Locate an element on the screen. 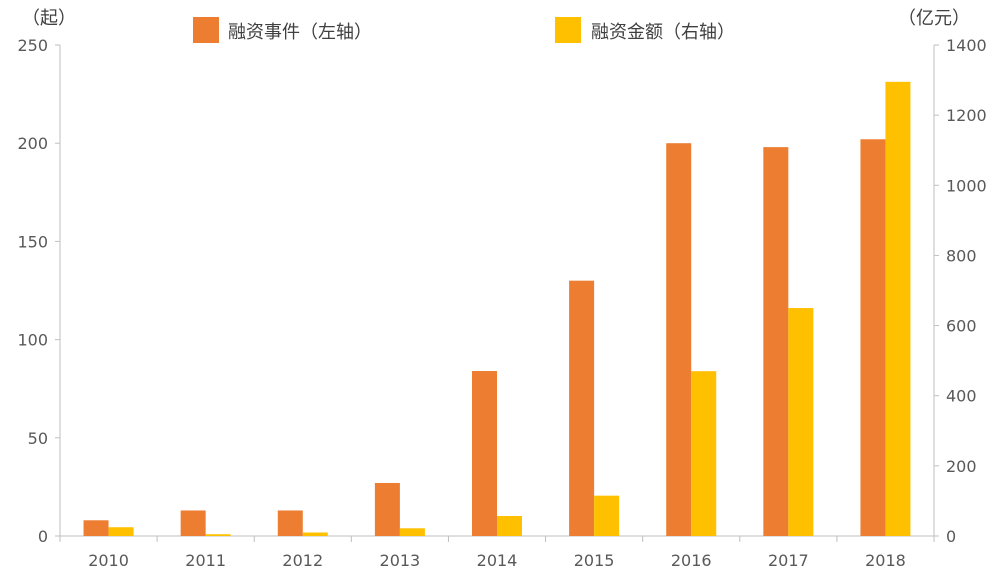  left-axis-tick-label: 0 is located at coordinates (43, 536).